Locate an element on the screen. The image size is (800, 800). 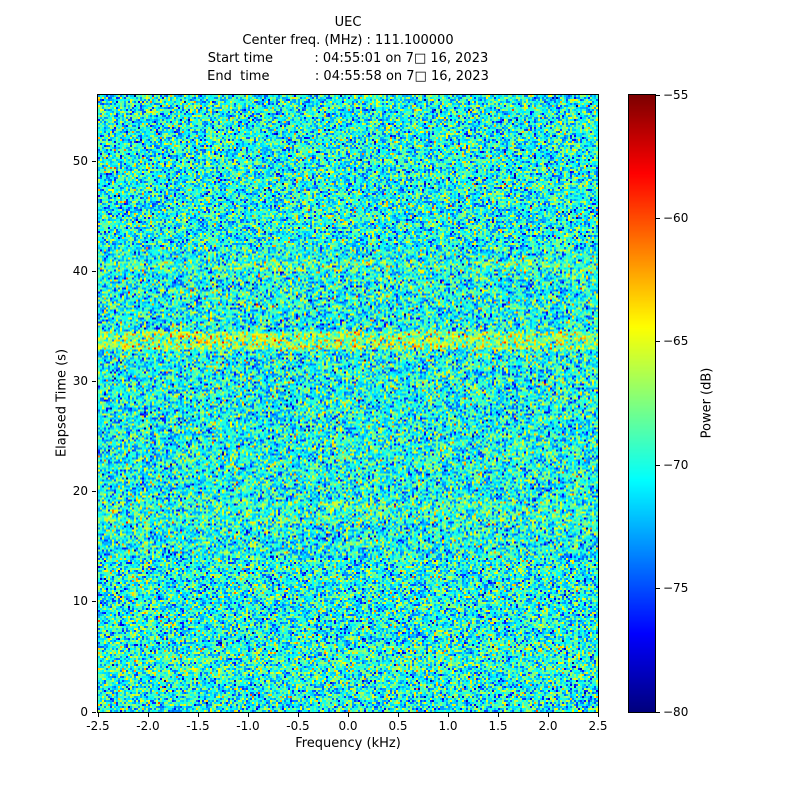
x-tick-label: -2.0 is located at coordinates (148, 726).